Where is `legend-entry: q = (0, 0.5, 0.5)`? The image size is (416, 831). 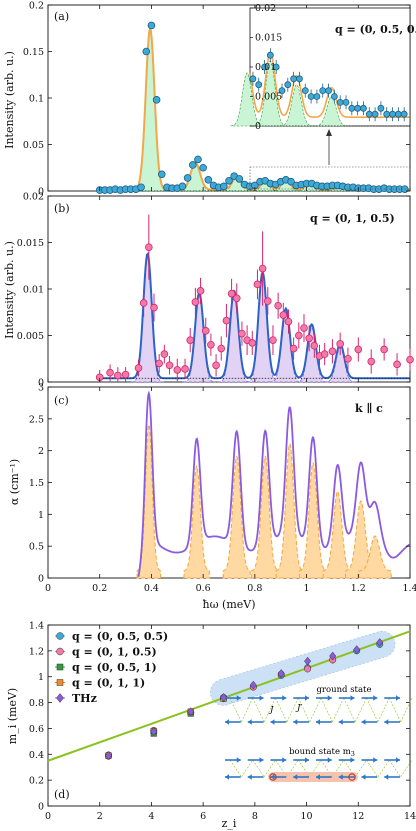 legend-entry: q = (0, 0.5, 0.5) is located at coordinates (120, 636).